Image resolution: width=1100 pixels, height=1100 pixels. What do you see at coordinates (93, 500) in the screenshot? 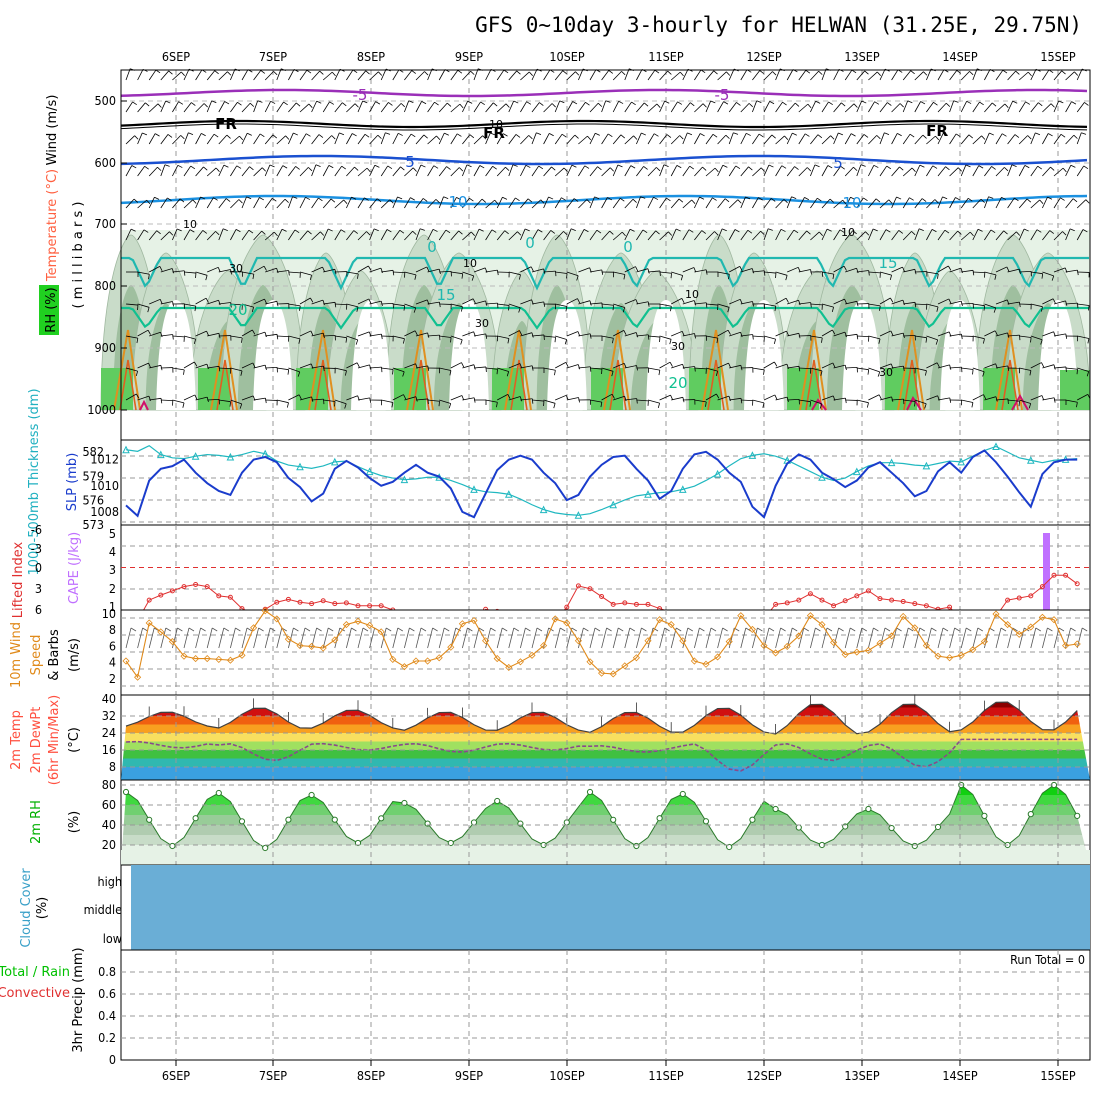
I see `thickness-tick-label: 576` at bounding box center [93, 500].